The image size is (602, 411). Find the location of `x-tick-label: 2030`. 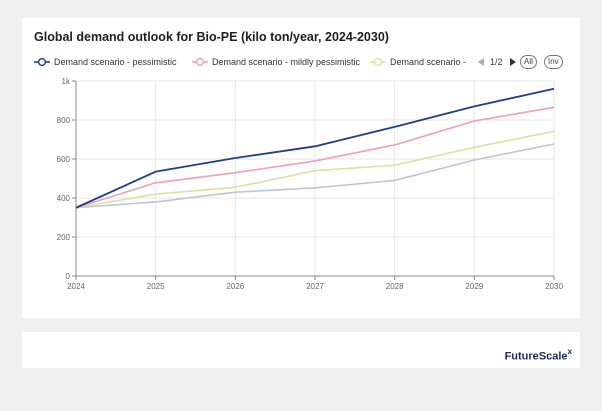

x-tick-label: 2030 is located at coordinates (554, 286).